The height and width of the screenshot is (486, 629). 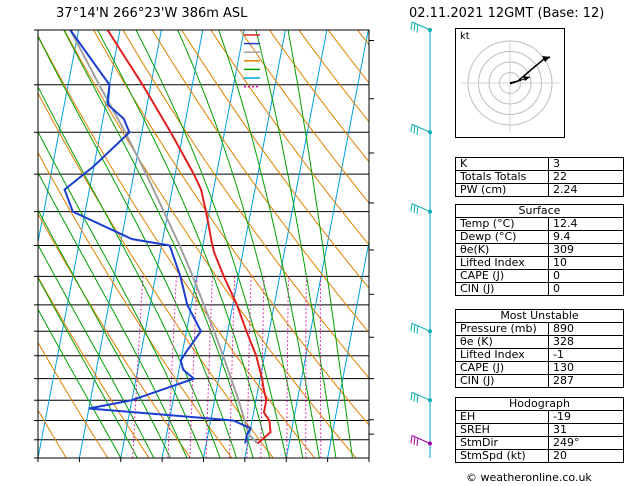 I want to click on index-label: StmDir, so click(x=502, y=443).